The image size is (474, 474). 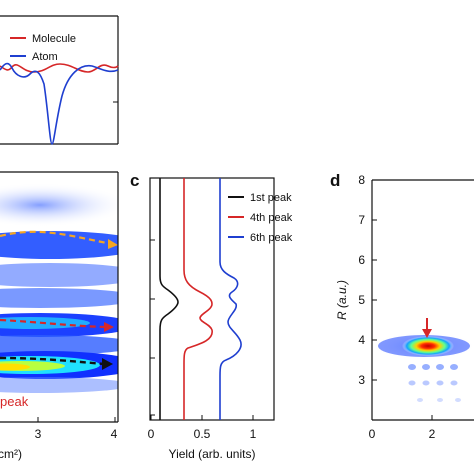 I want to click on legend-c-label-4th: 4th peak, so click(x=271, y=218).